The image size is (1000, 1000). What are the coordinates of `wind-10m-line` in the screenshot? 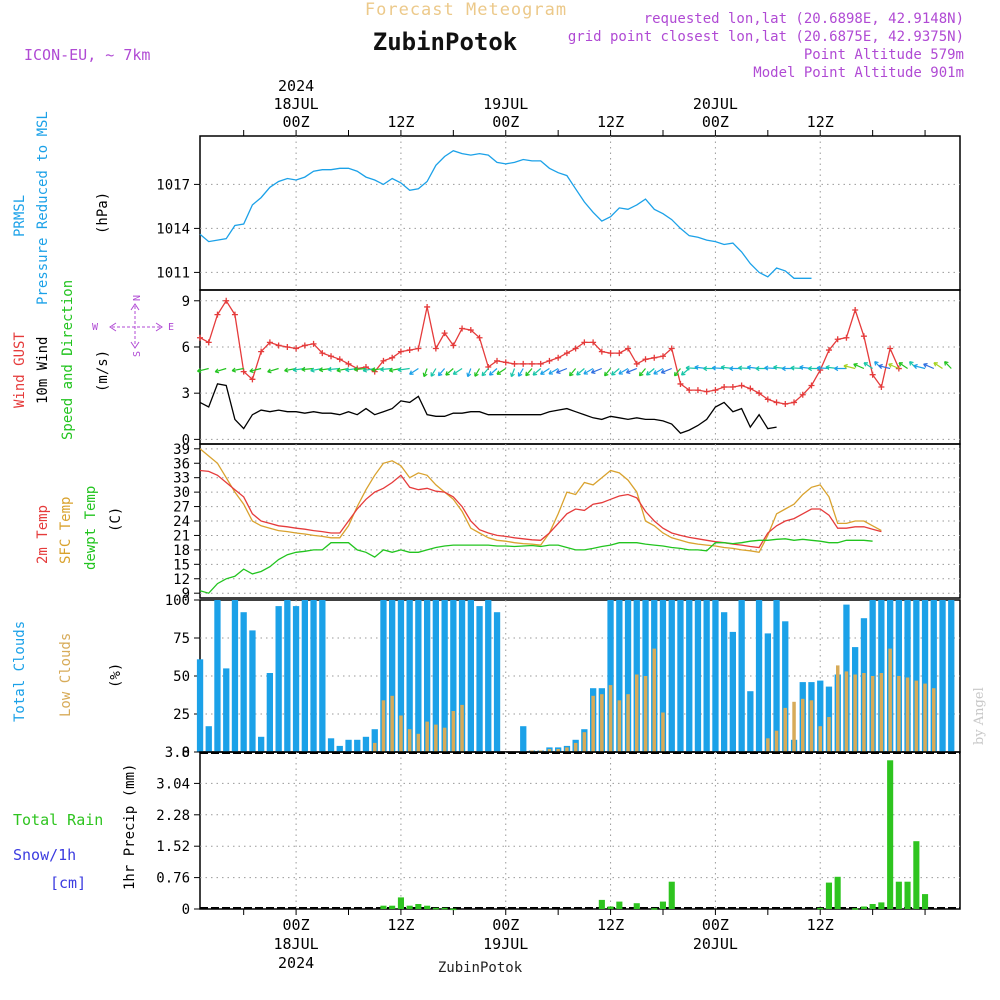 It's located at (488, 408).